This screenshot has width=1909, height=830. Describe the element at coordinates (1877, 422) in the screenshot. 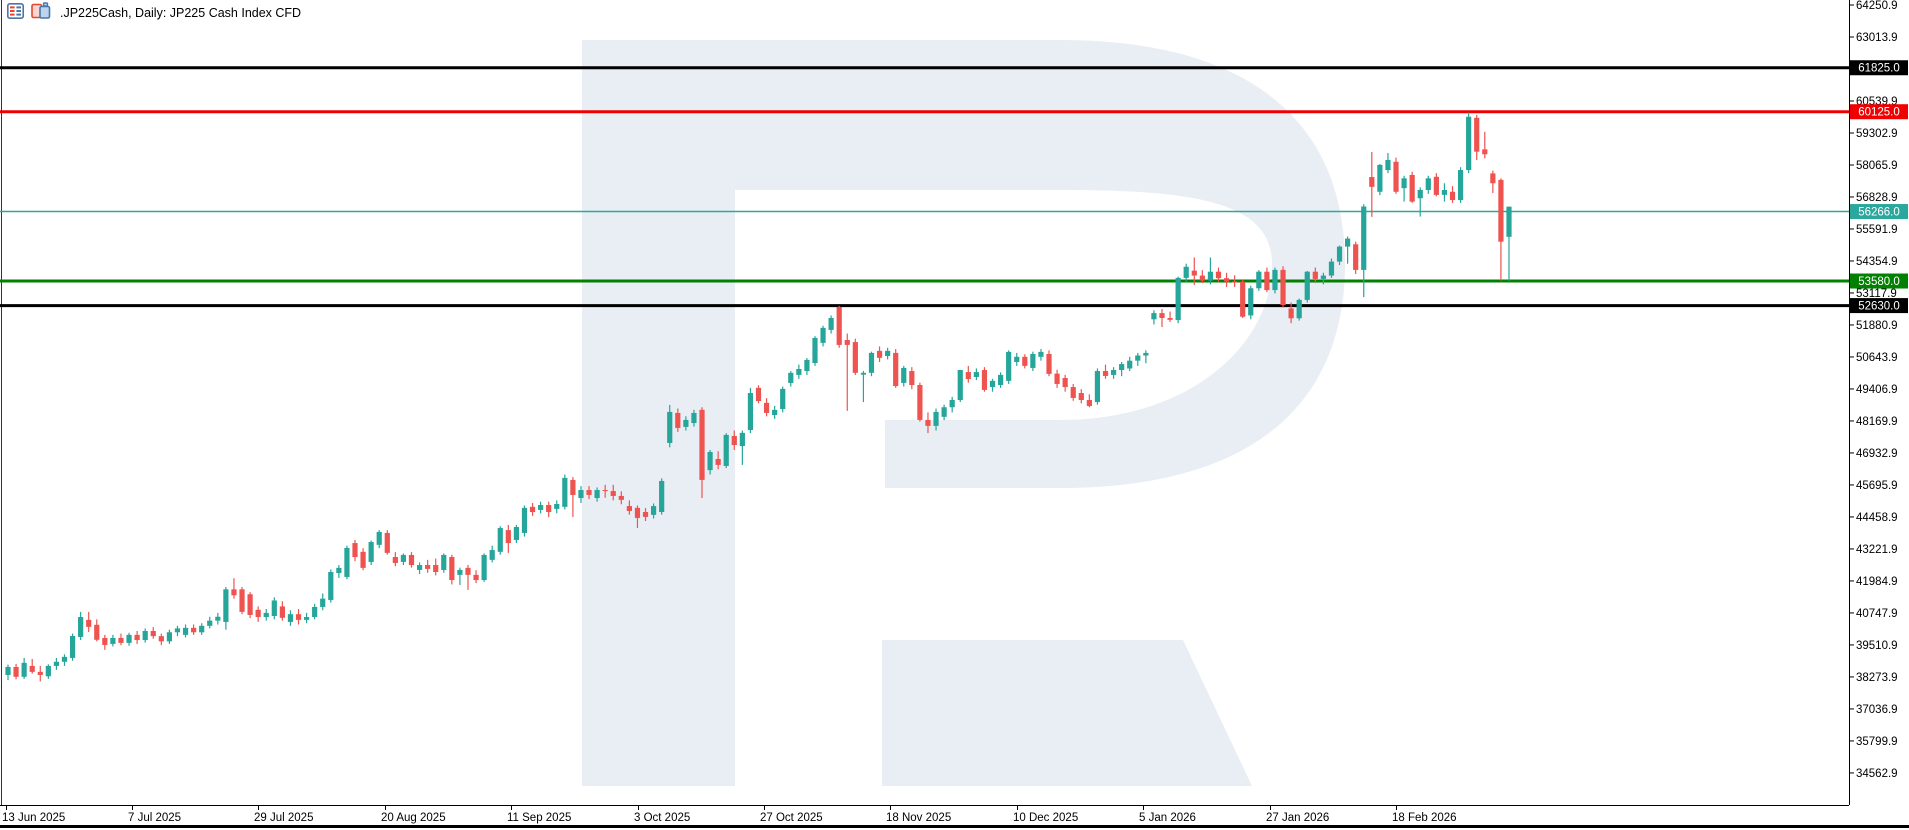

I see `price-axis-label: 48169.9` at that location.